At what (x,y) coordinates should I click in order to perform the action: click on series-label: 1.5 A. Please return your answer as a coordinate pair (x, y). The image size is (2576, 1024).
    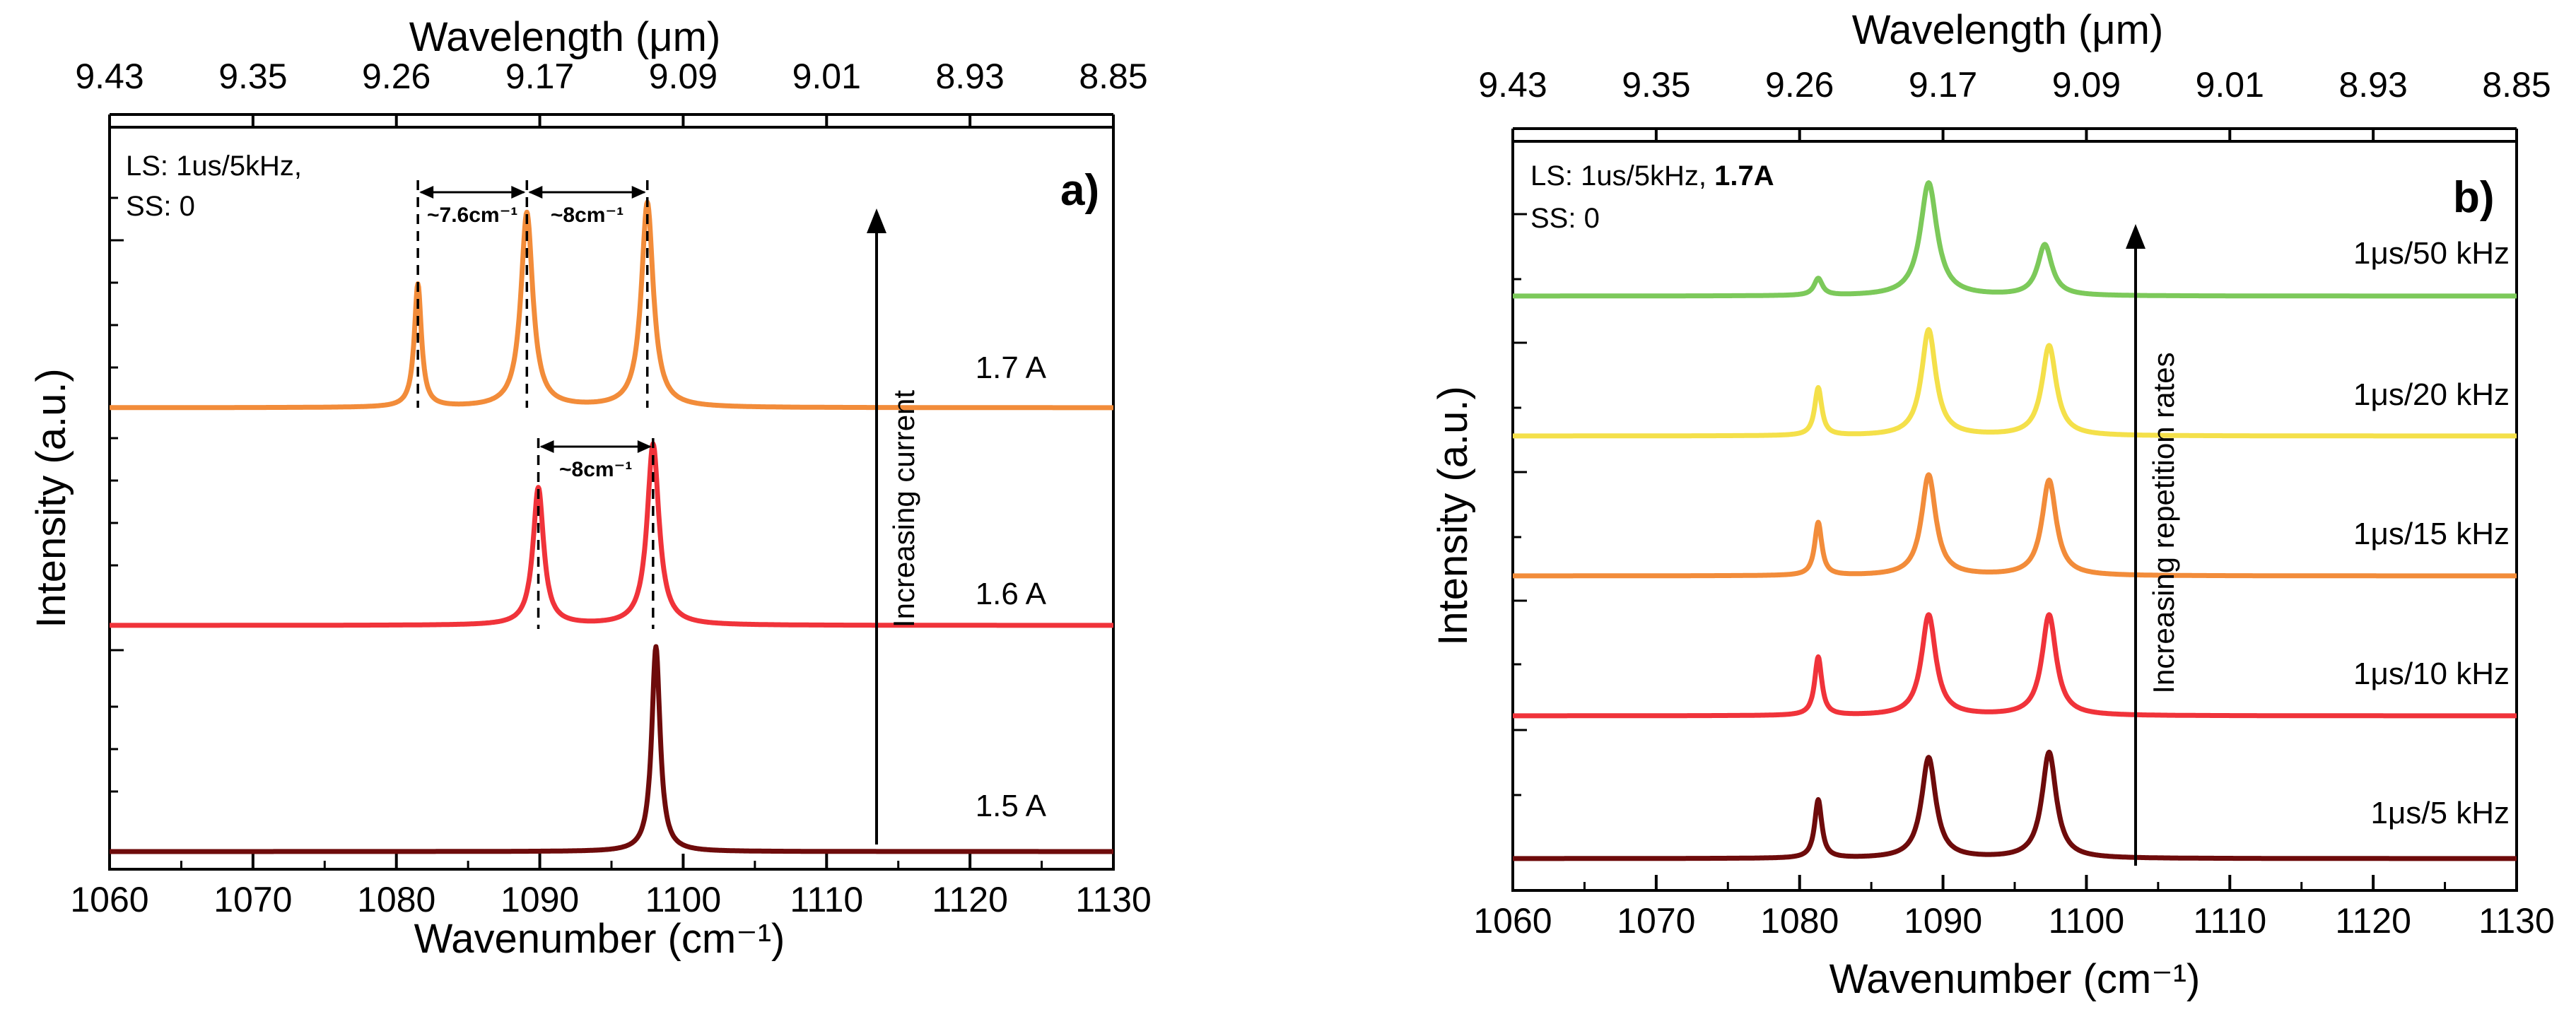
    Looking at the image, I should click on (1012, 806).